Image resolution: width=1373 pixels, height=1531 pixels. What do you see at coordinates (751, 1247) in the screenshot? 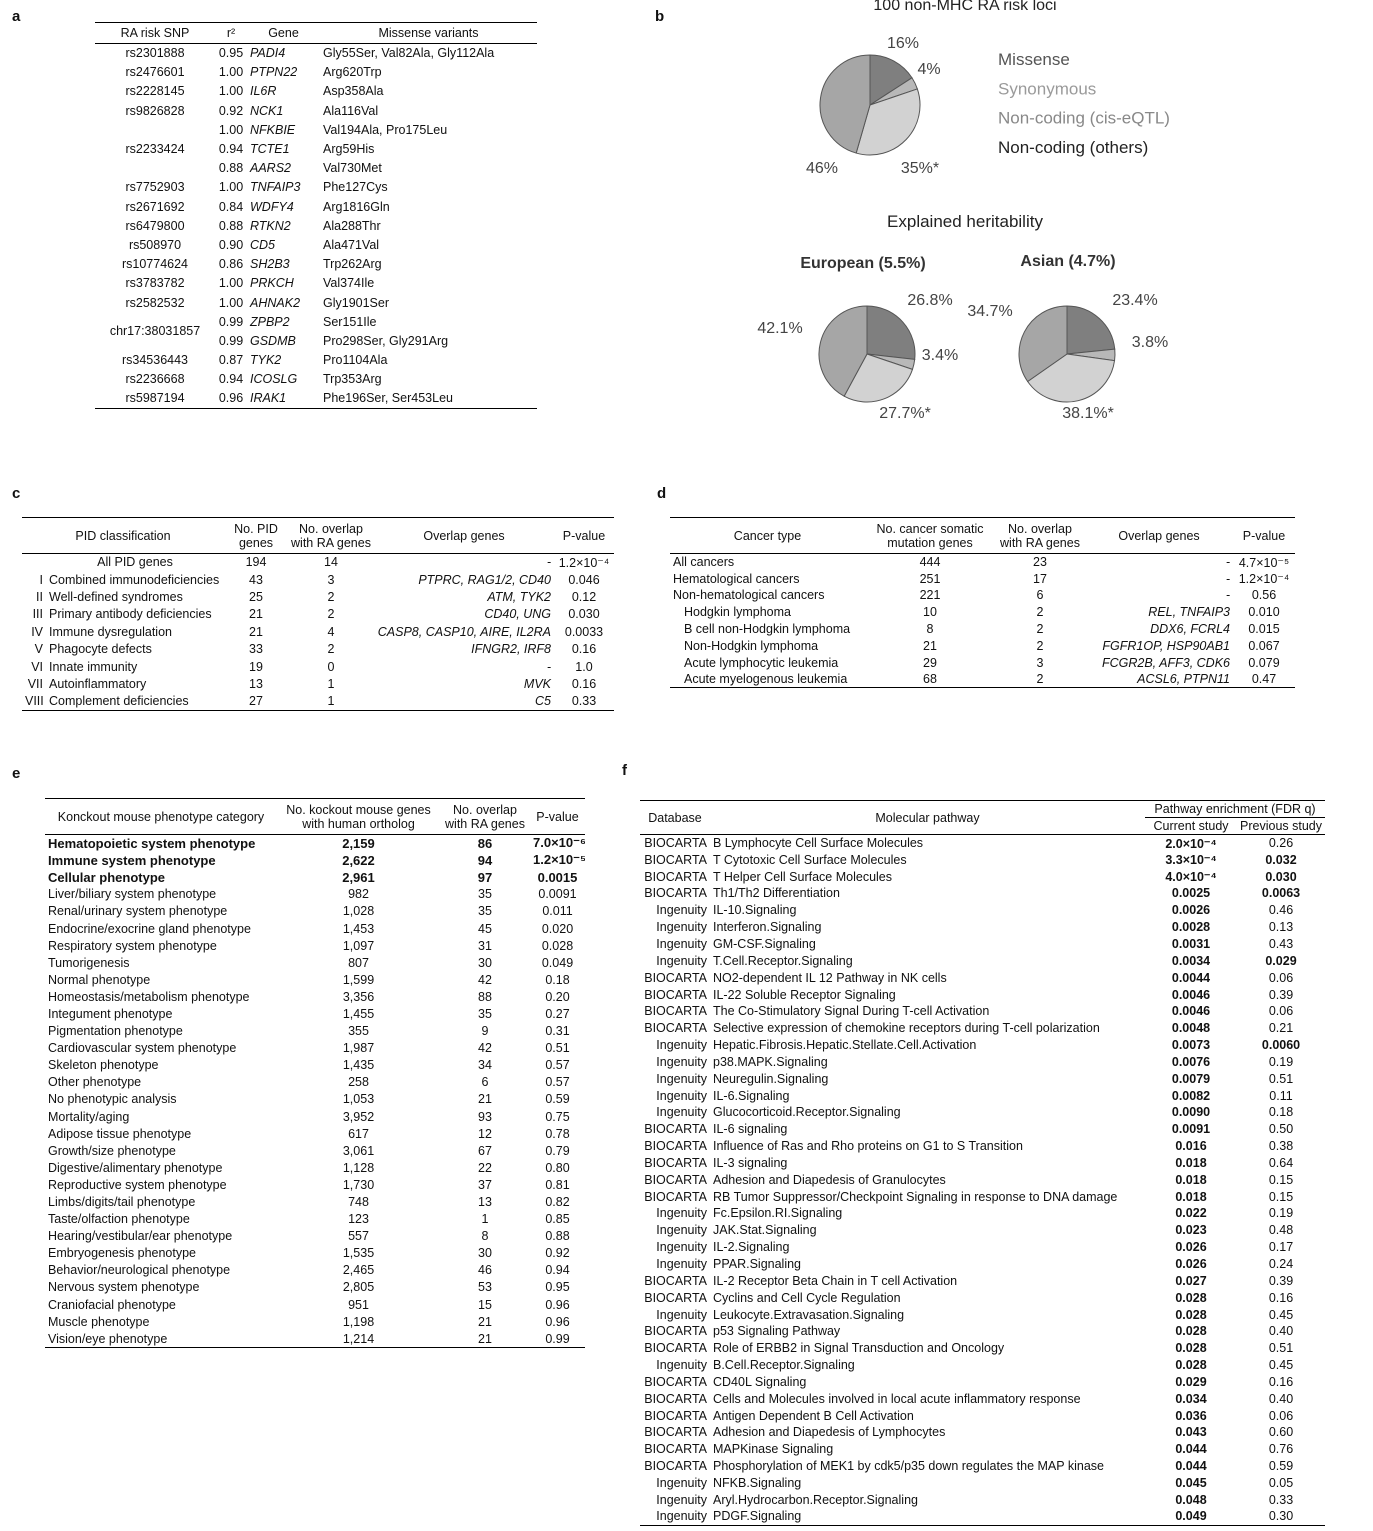
I see `table-cell: IL-2.Signaling` at bounding box center [751, 1247].